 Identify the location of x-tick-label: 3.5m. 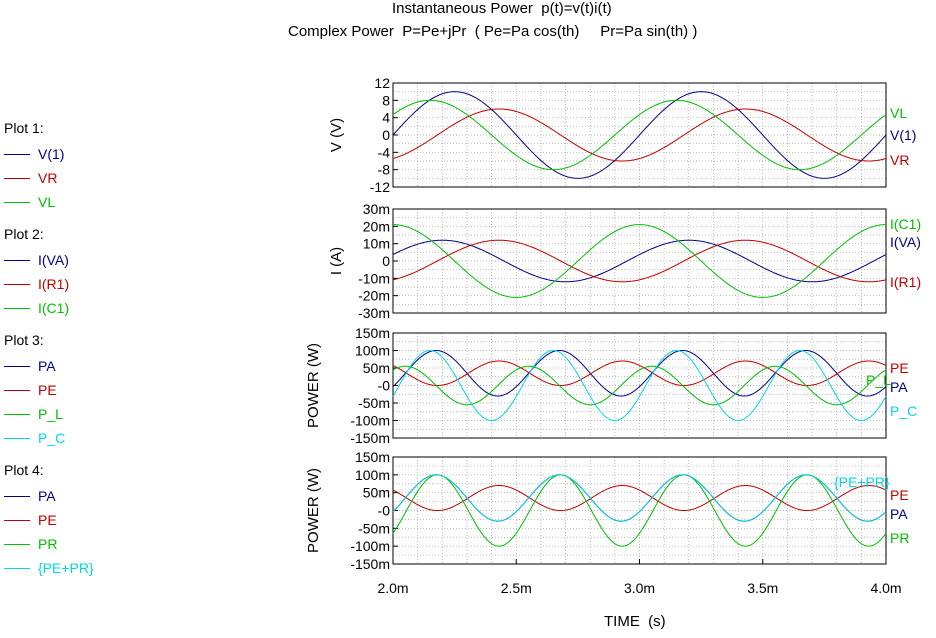
(762, 588).